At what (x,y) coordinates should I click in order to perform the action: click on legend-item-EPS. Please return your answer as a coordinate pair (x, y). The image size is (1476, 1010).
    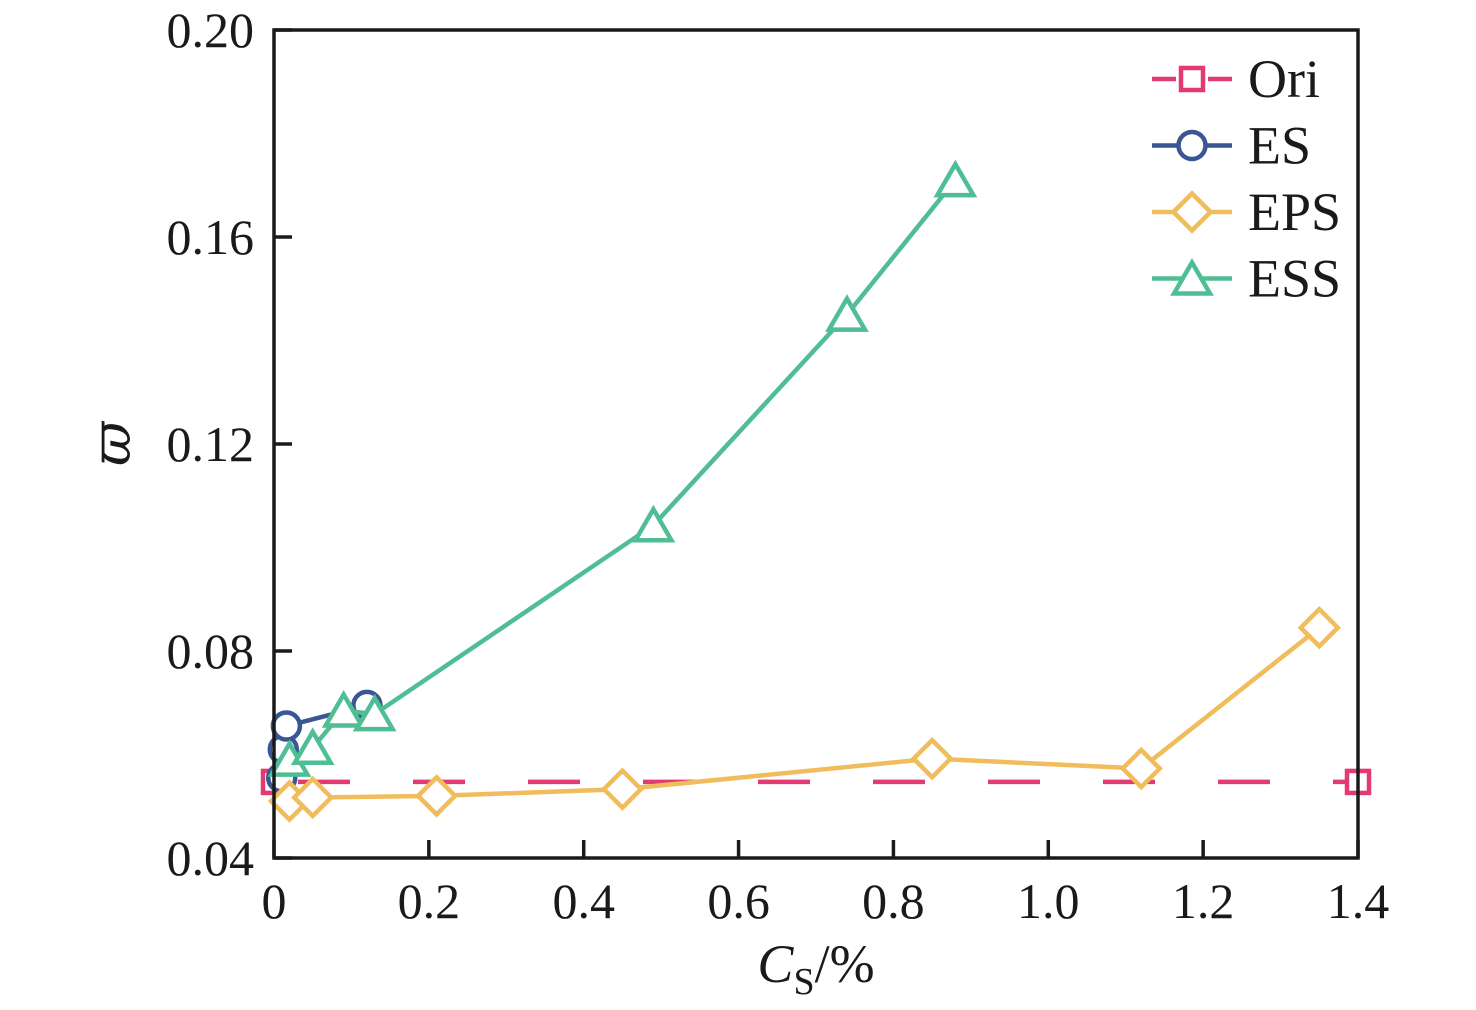
    Looking at the image, I should click on (1192, 212).